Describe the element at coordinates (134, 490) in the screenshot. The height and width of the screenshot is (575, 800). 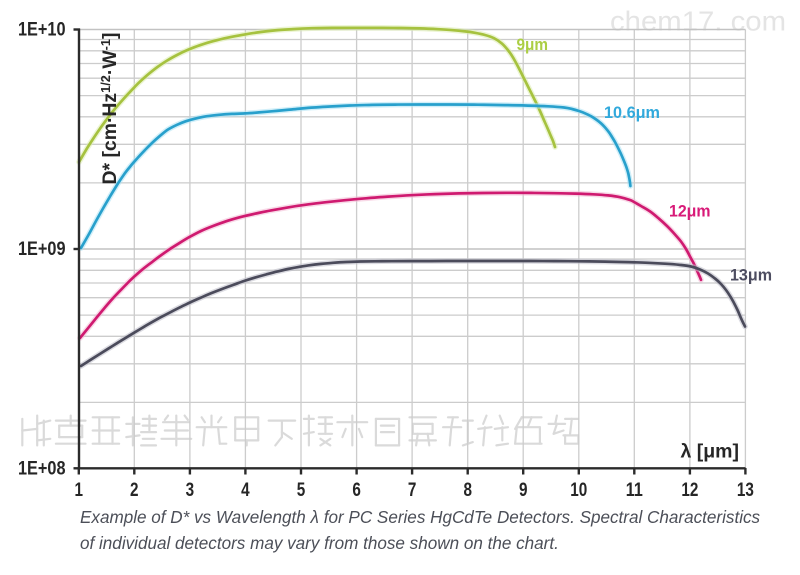
I see `svg-text: 2` at that location.